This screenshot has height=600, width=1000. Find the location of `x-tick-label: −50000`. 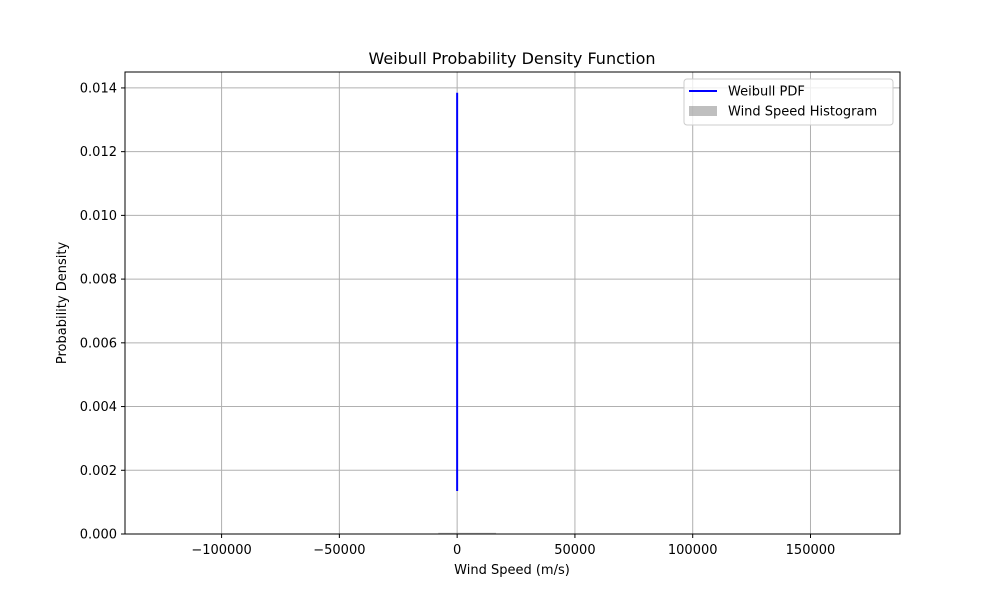

x-tick-label: −50000 is located at coordinates (339, 550).